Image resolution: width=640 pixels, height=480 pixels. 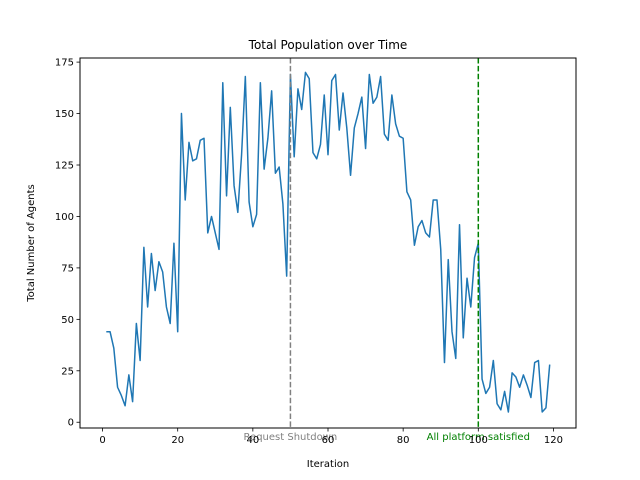 What do you see at coordinates (31, 243) in the screenshot?
I see `y-axis-label: Total Number of Agents` at bounding box center [31, 243].